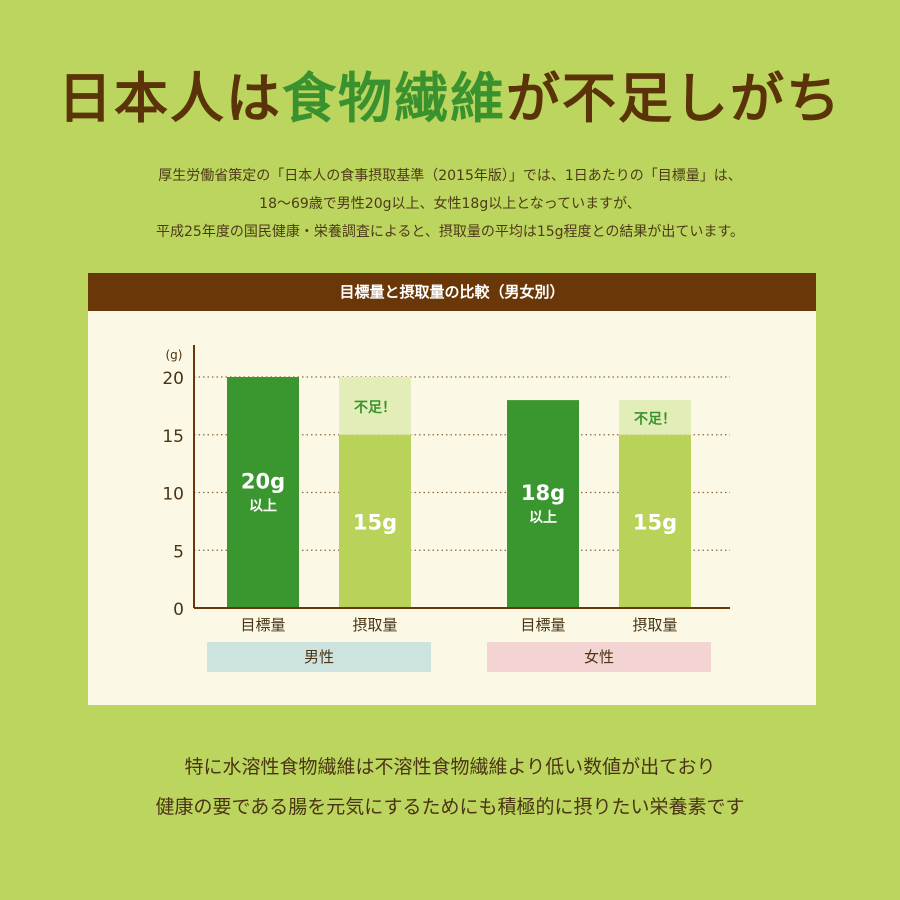 This screenshot has width=900, height=900. I want to click on y-tick-label: 20, so click(173, 379).